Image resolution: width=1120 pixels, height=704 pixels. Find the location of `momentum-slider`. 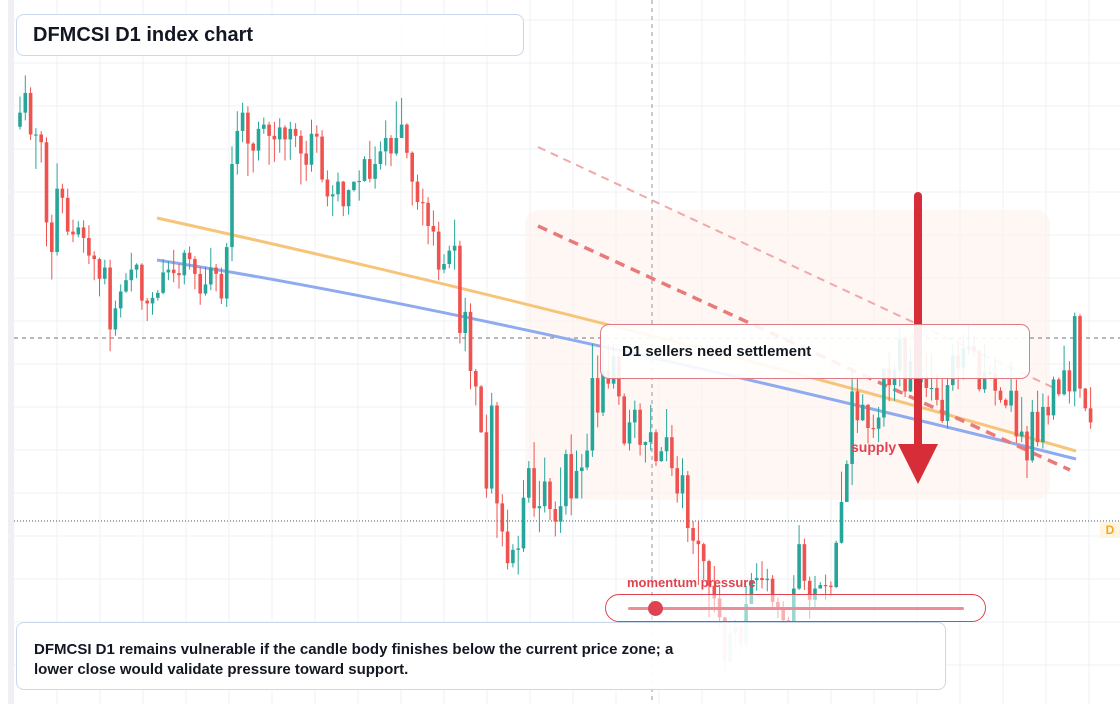

momentum-slider is located at coordinates (795, 608).